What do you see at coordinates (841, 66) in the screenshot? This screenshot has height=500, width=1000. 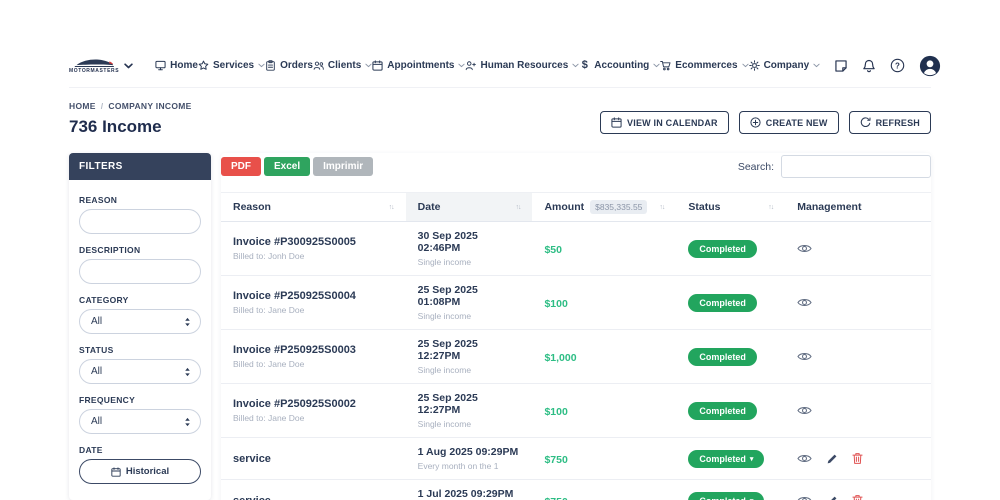 I see `notes-button` at bounding box center [841, 66].